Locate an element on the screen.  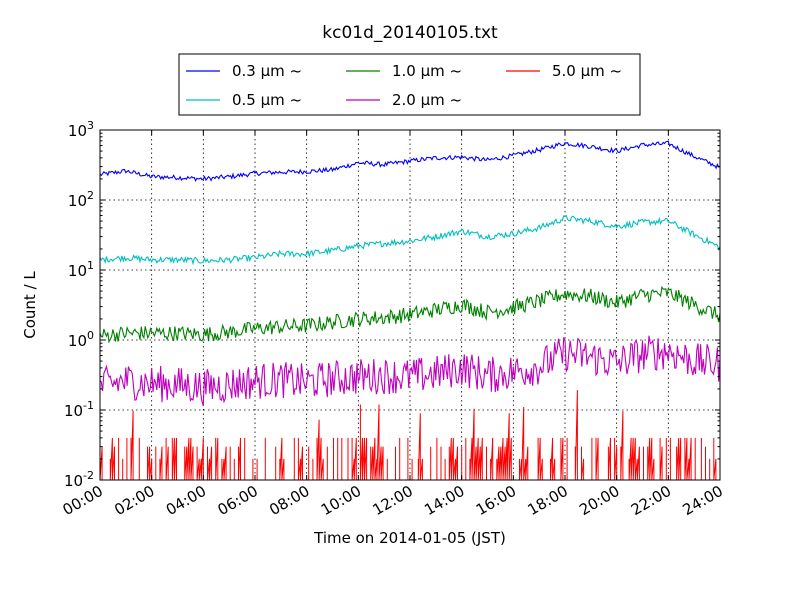
y-tick-label: 10⁻² is located at coordinates (79, 479).